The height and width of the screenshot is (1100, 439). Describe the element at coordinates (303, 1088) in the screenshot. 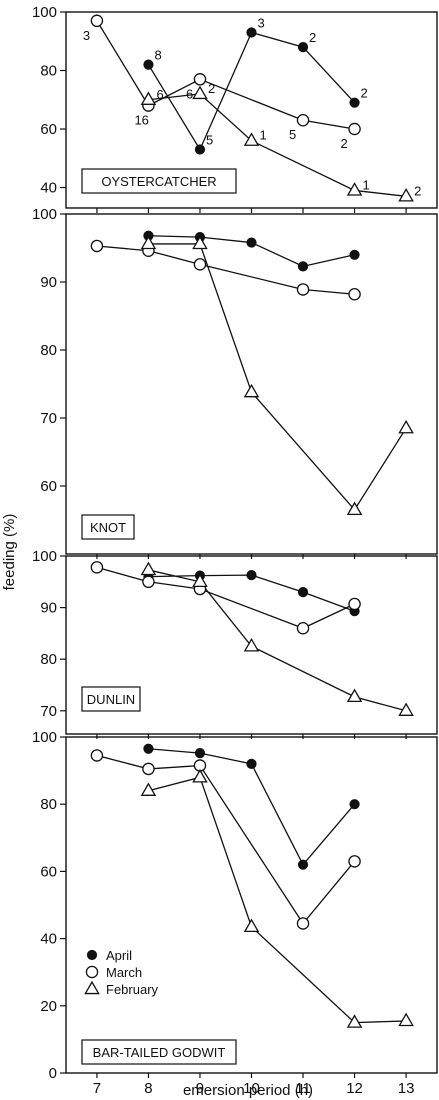

I see `x-tick-label: 11` at that location.